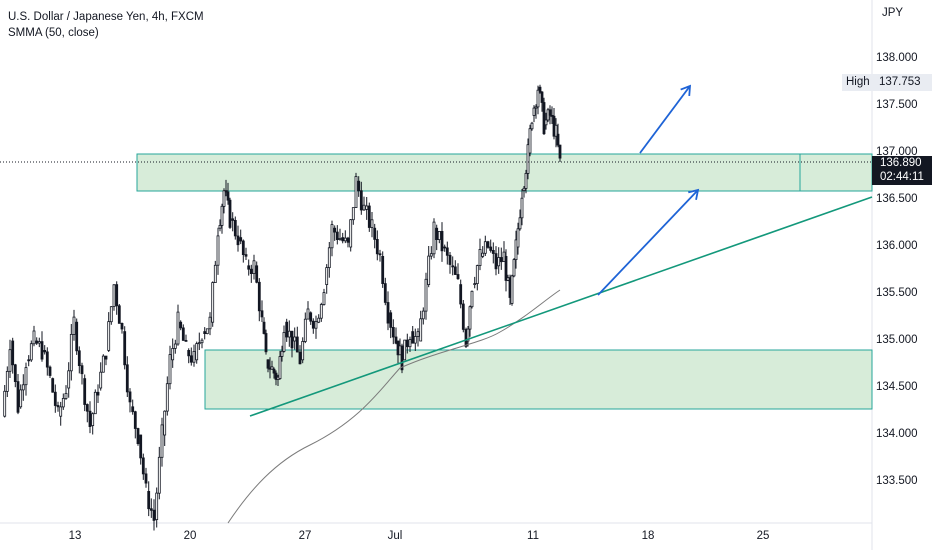 The height and width of the screenshot is (550, 932). I want to click on price-tick-label: 134.000, so click(897, 434).